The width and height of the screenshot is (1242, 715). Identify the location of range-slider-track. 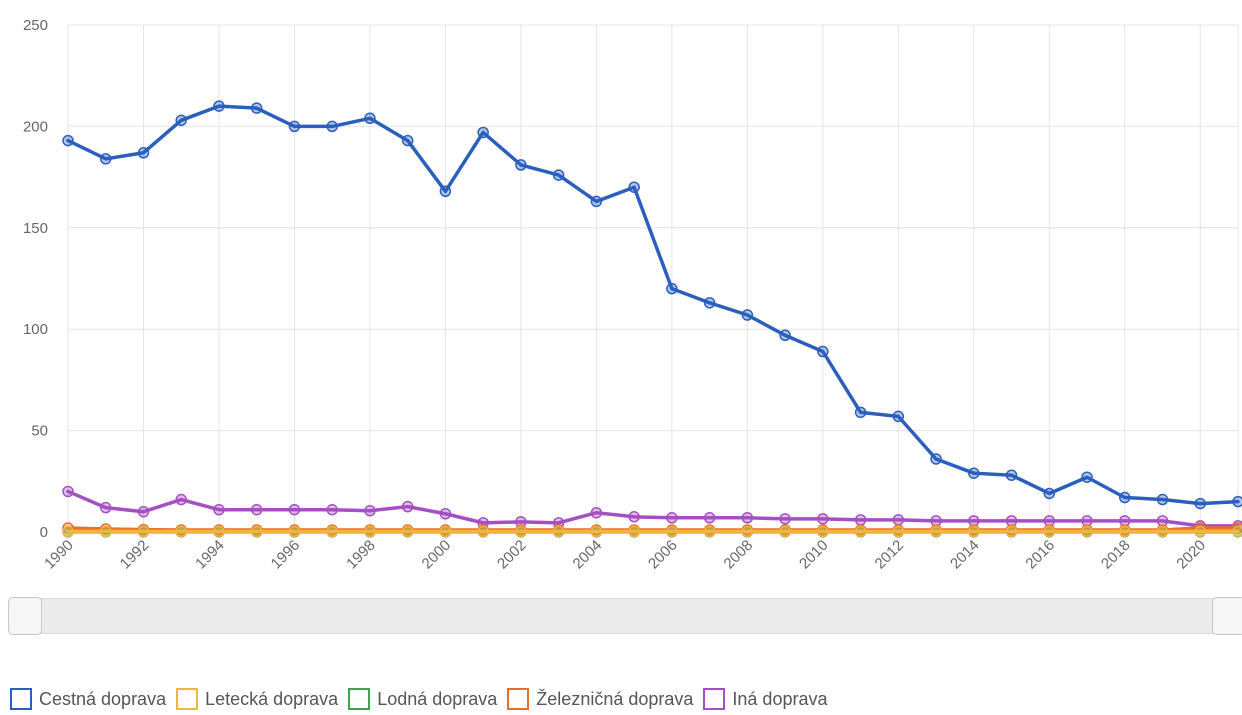
(623, 616).